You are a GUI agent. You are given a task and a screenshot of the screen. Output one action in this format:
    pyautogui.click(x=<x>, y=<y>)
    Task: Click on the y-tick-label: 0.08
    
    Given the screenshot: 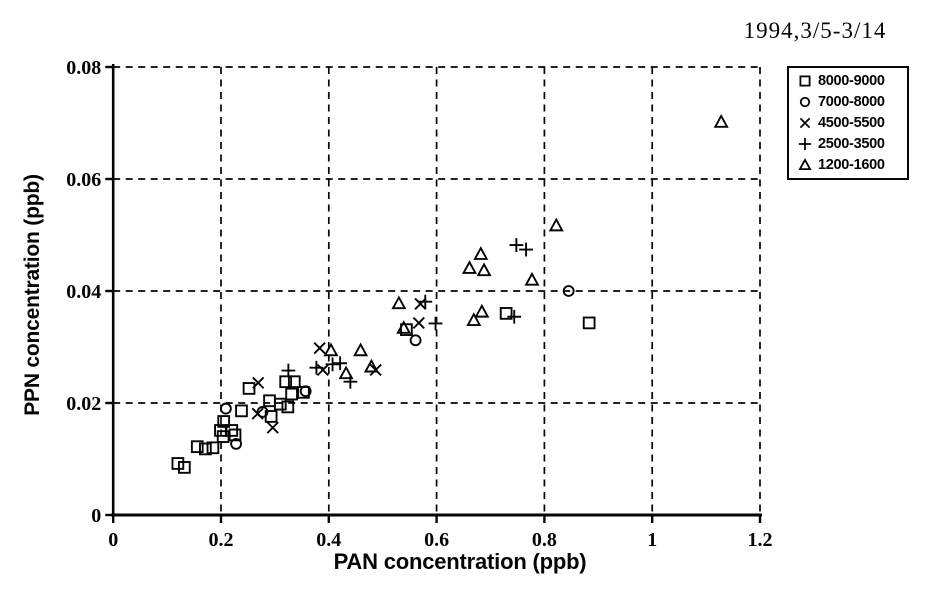 What is the action you would take?
    pyautogui.click(x=83, y=68)
    